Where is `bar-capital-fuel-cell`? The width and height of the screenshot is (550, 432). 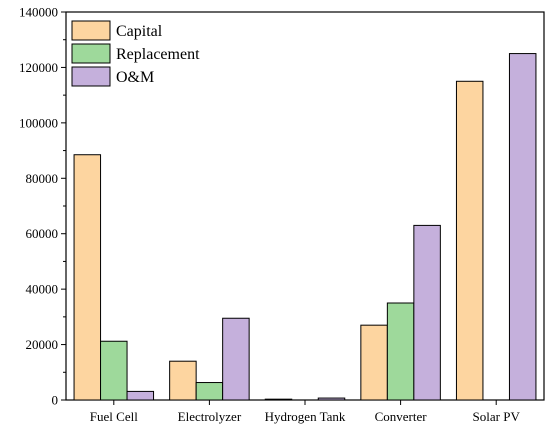 bar-capital-fuel-cell is located at coordinates (87, 277).